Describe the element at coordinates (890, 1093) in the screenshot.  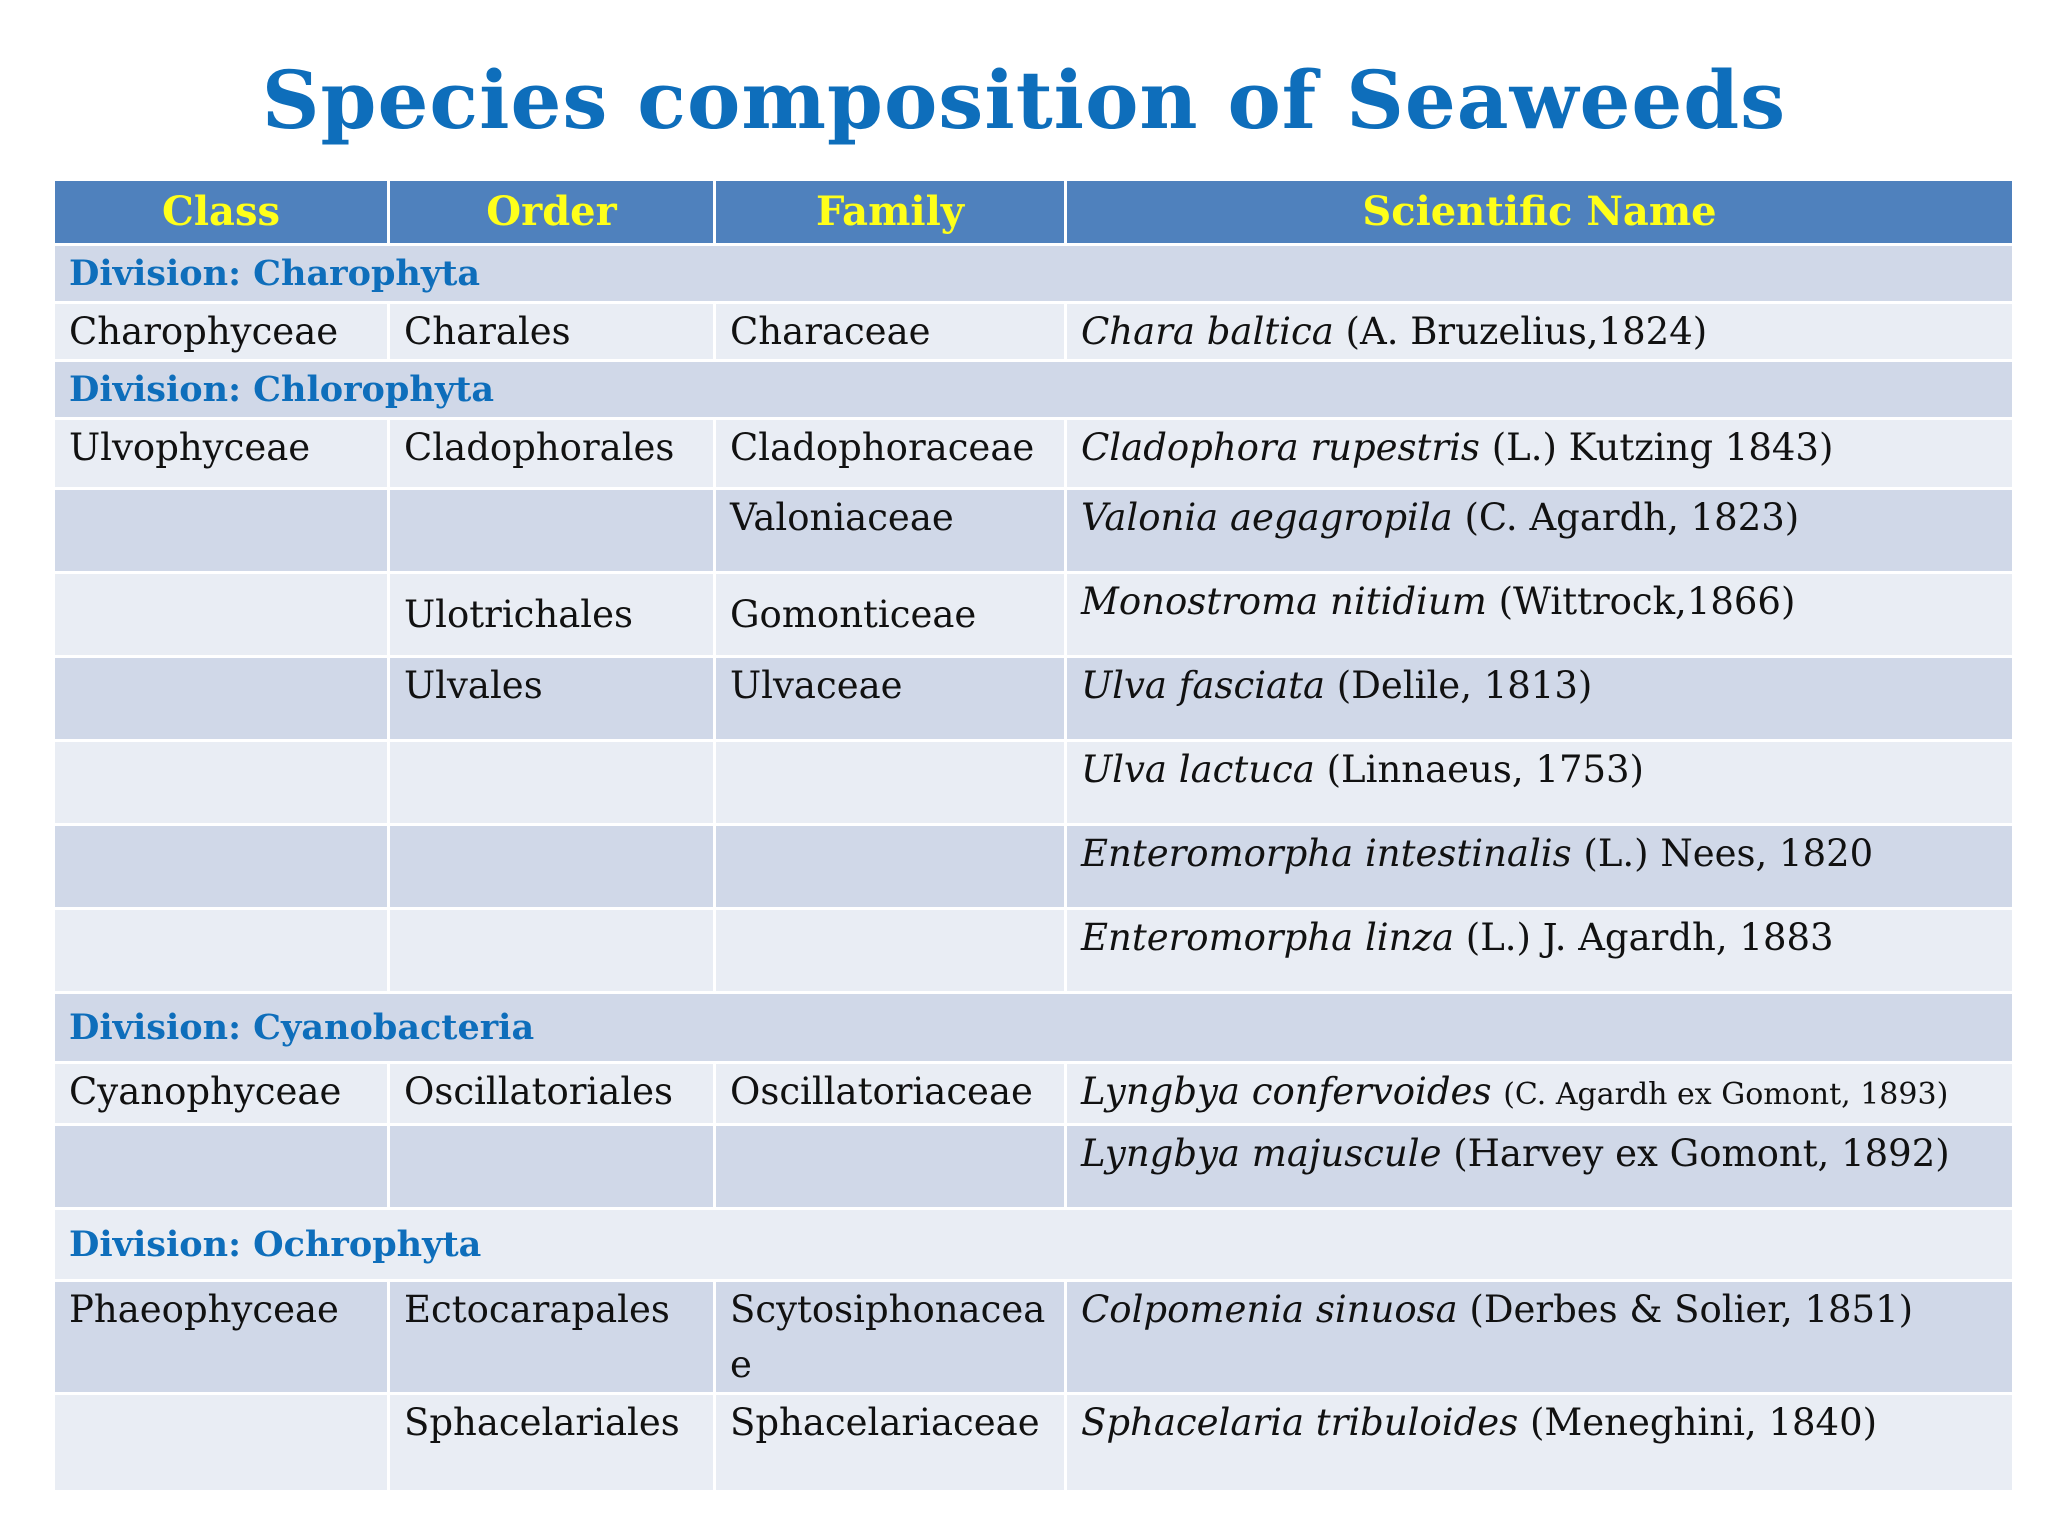
I see `family-cell: Oscillatoriaceae` at that location.